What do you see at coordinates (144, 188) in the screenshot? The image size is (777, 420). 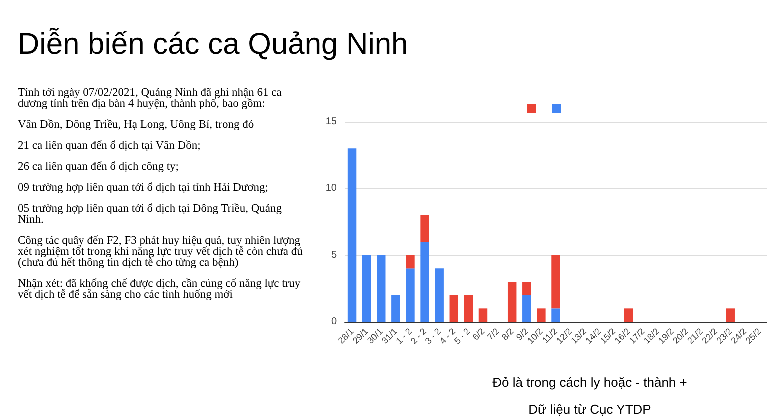 I see `text: 09 trường hợp liên quan tới ổ dịch tại tỉnh Hải Dương;` at bounding box center [144, 188].